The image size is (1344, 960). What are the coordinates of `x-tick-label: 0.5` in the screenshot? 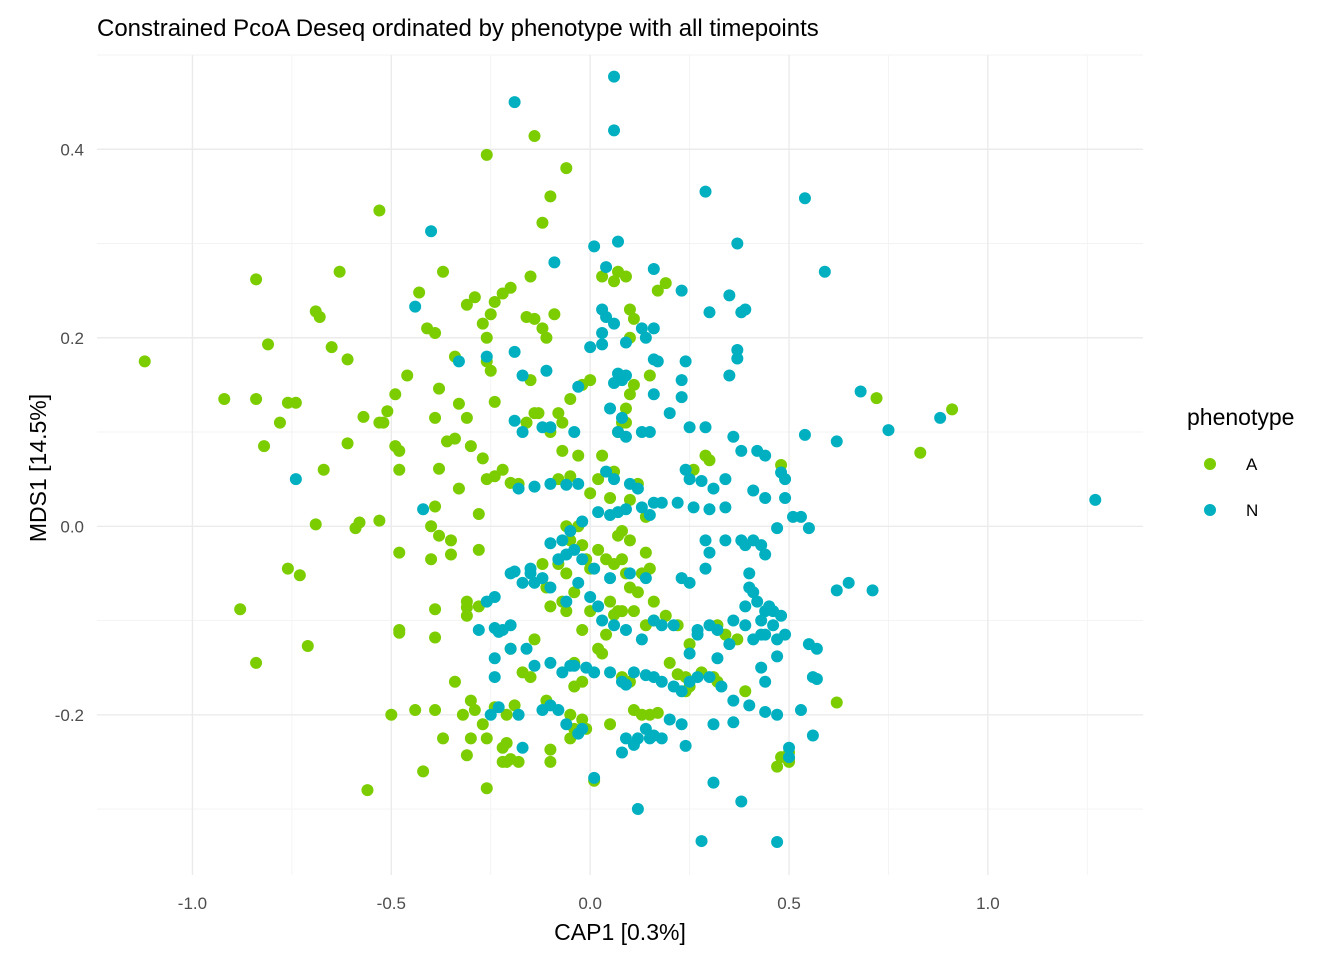 It's located at (789, 903).